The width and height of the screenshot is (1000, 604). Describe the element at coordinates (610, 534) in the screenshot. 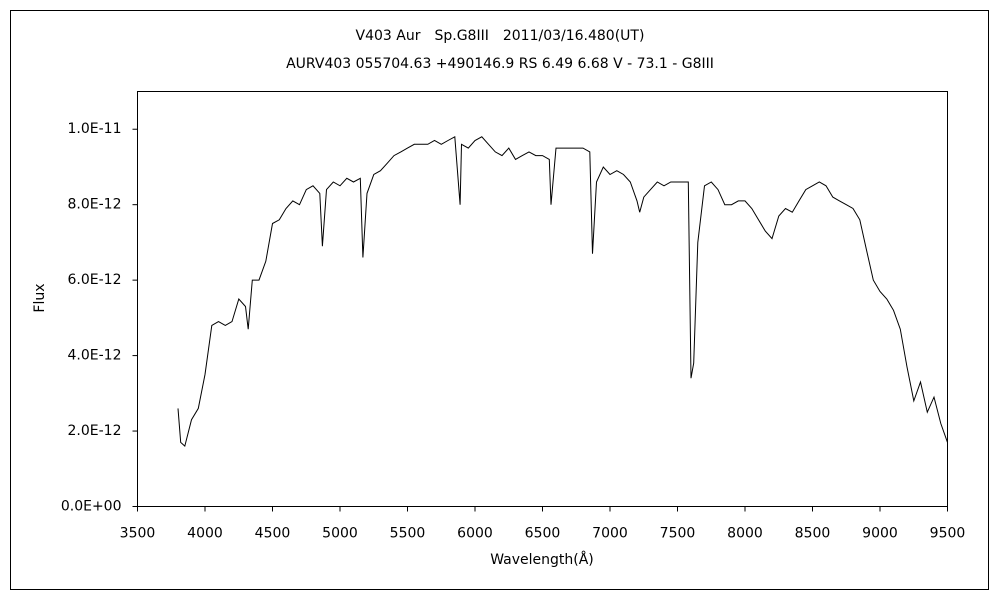

I see `x-tick-label: 7000` at that location.